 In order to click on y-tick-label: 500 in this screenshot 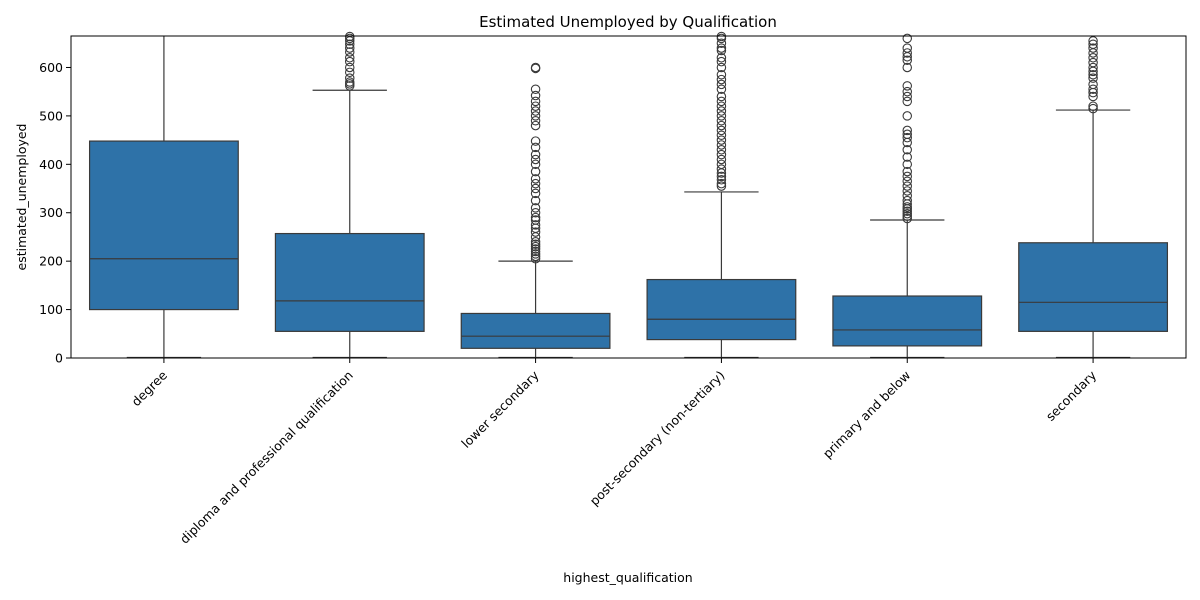, I will do `click(51, 115)`.